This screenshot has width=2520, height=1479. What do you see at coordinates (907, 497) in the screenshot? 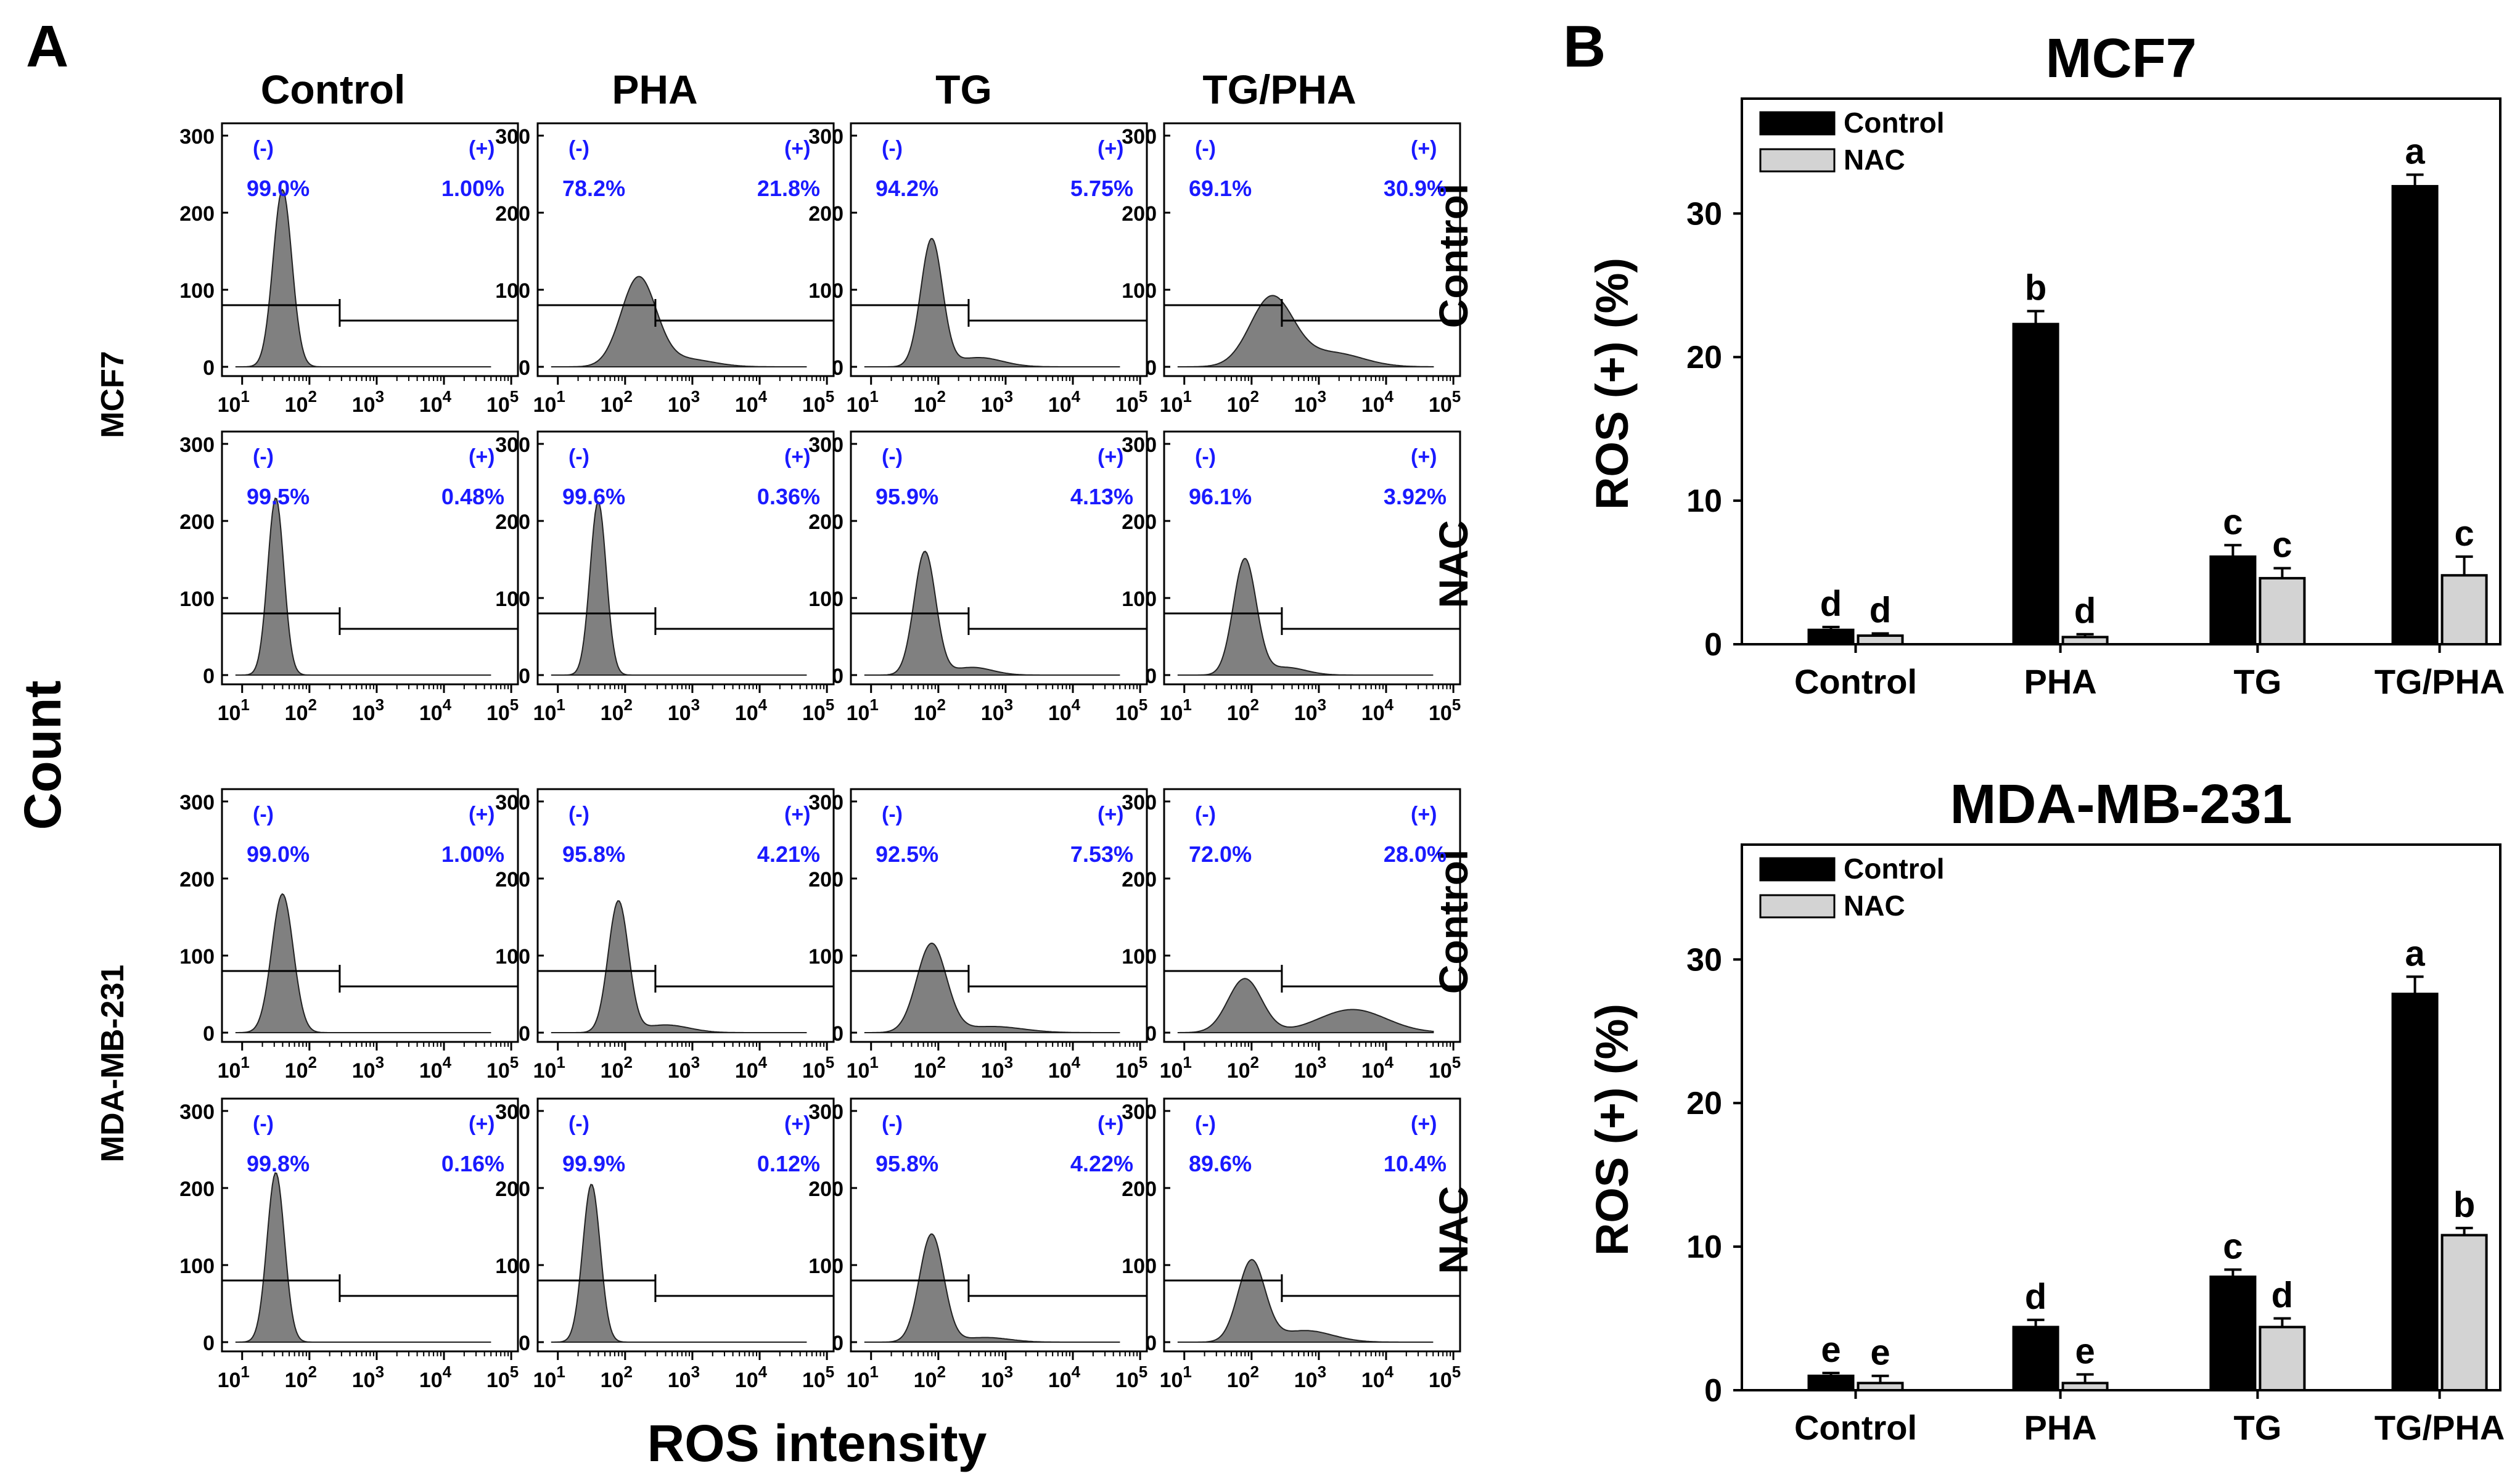
I see `negative-percentage: 95.9%` at bounding box center [907, 497].